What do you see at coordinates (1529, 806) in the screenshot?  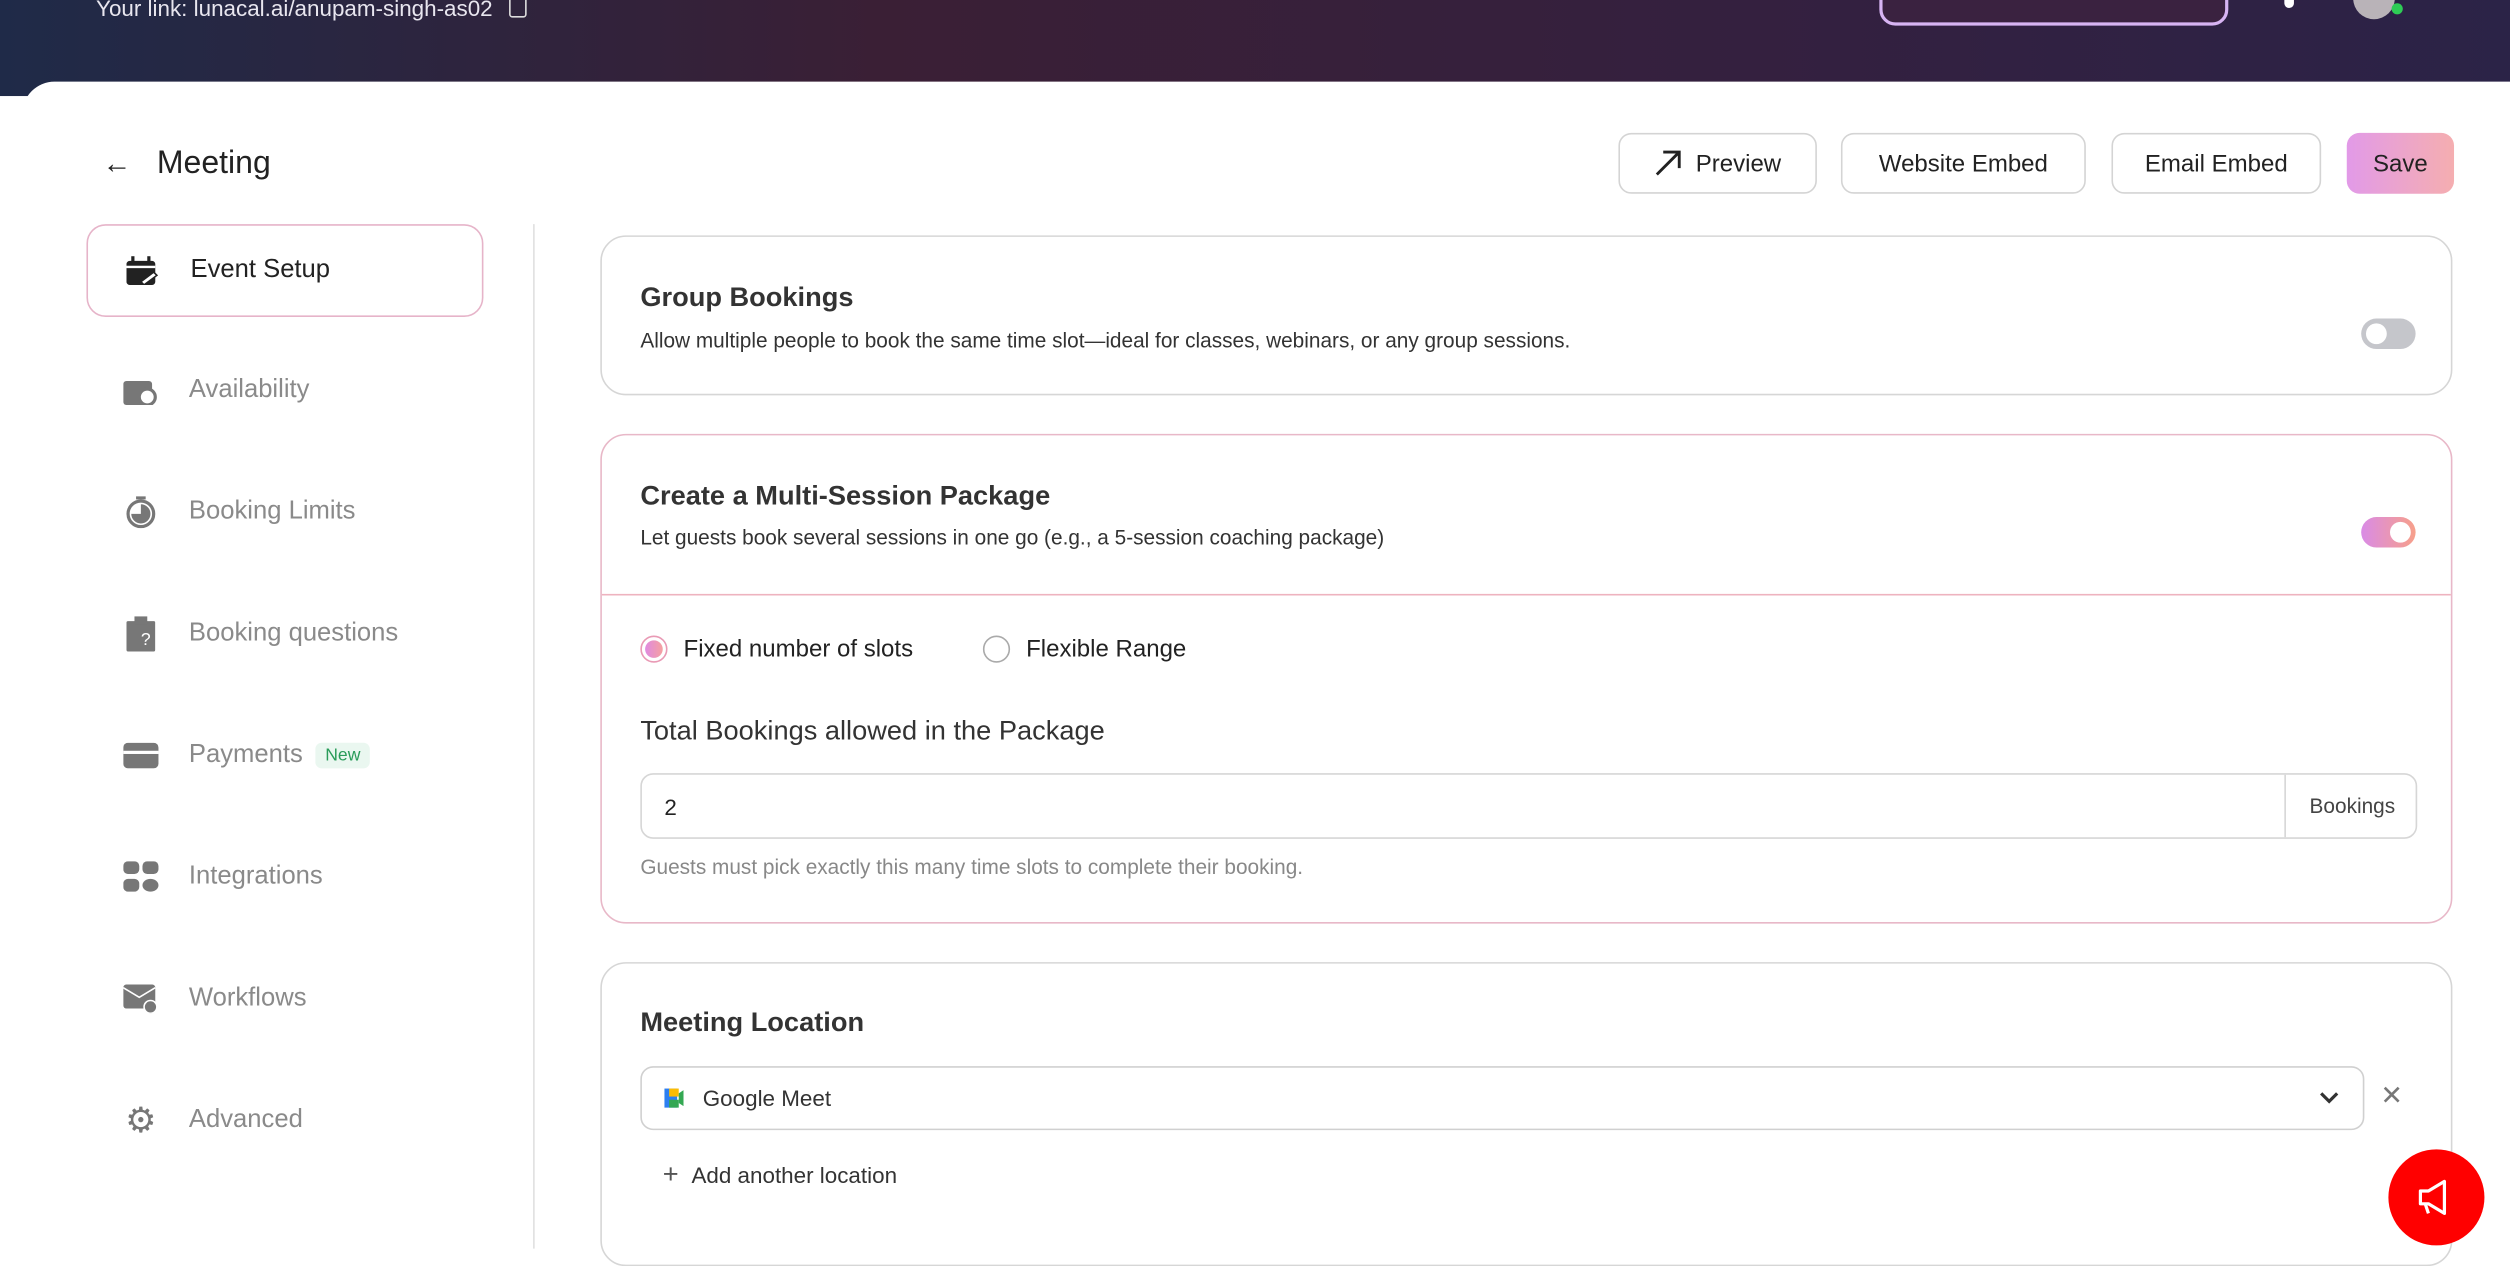 I see `total-bookings-input: 2 Bookings` at bounding box center [1529, 806].